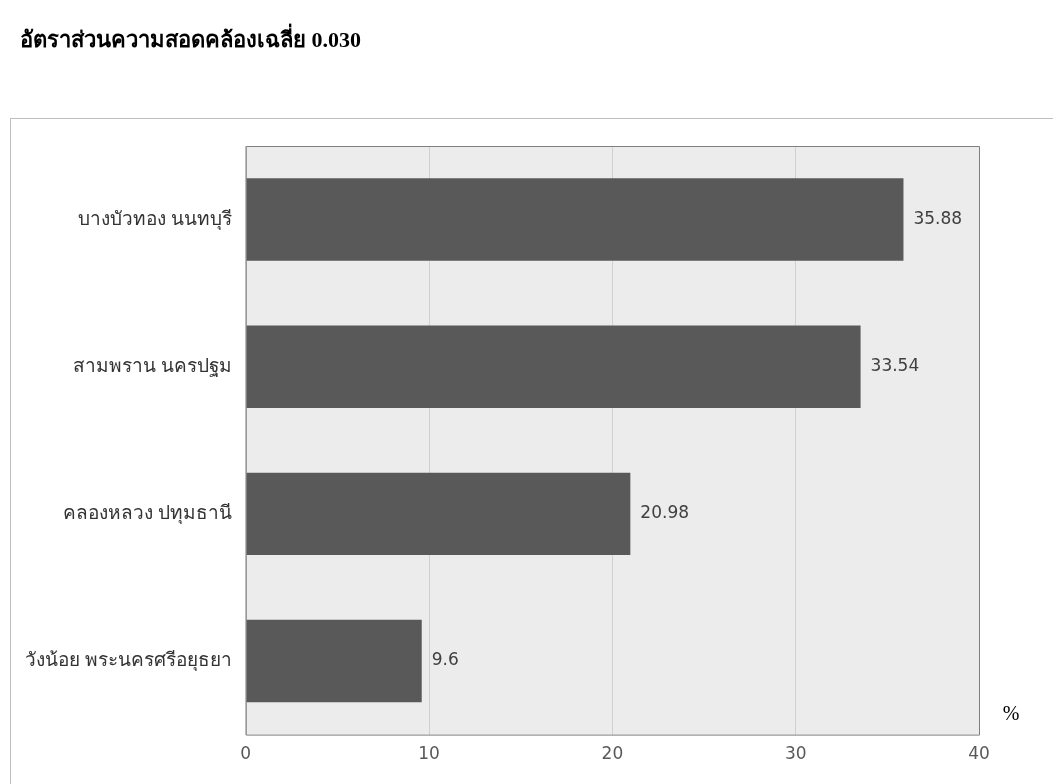 This screenshot has width=1053, height=784. What do you see at coordinates (152, 365) in the screenshot?
I see `y-tick-label: สามพราน นครปฐม` at bounding box center [152, 365].